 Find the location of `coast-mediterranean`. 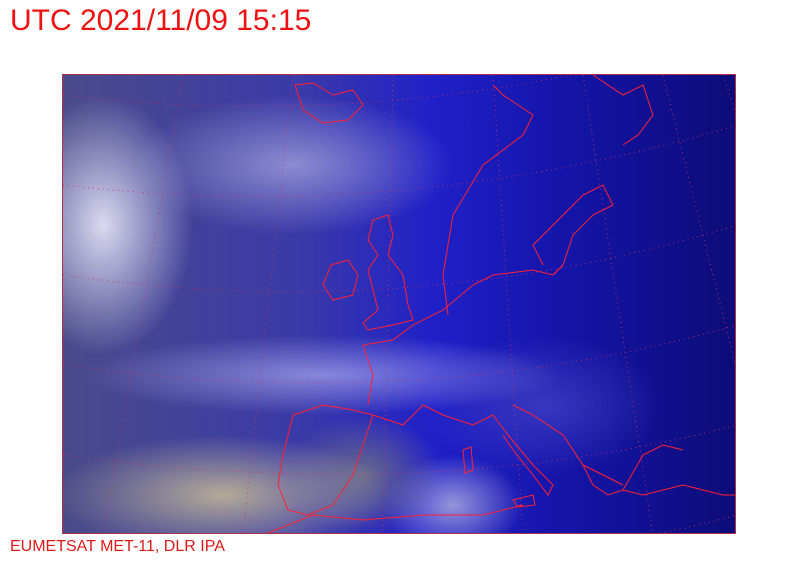

coast-mediterranean is located at coordinates (410, 468).